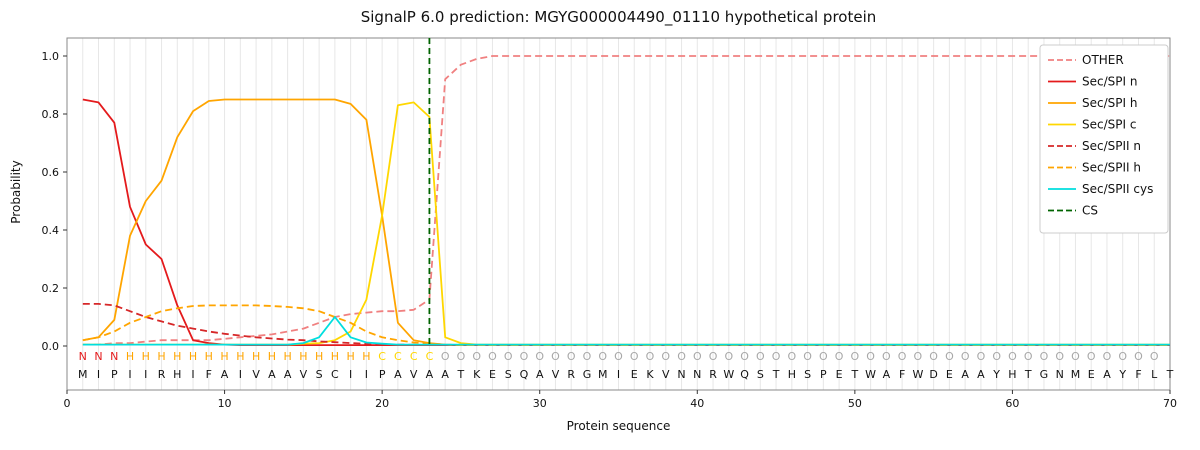 The width and height of the screenshot is (1200, 450). Describe the element at coordinates (1090, 211) in the screenshot. I see `legend-label-cs: CS` at that location.